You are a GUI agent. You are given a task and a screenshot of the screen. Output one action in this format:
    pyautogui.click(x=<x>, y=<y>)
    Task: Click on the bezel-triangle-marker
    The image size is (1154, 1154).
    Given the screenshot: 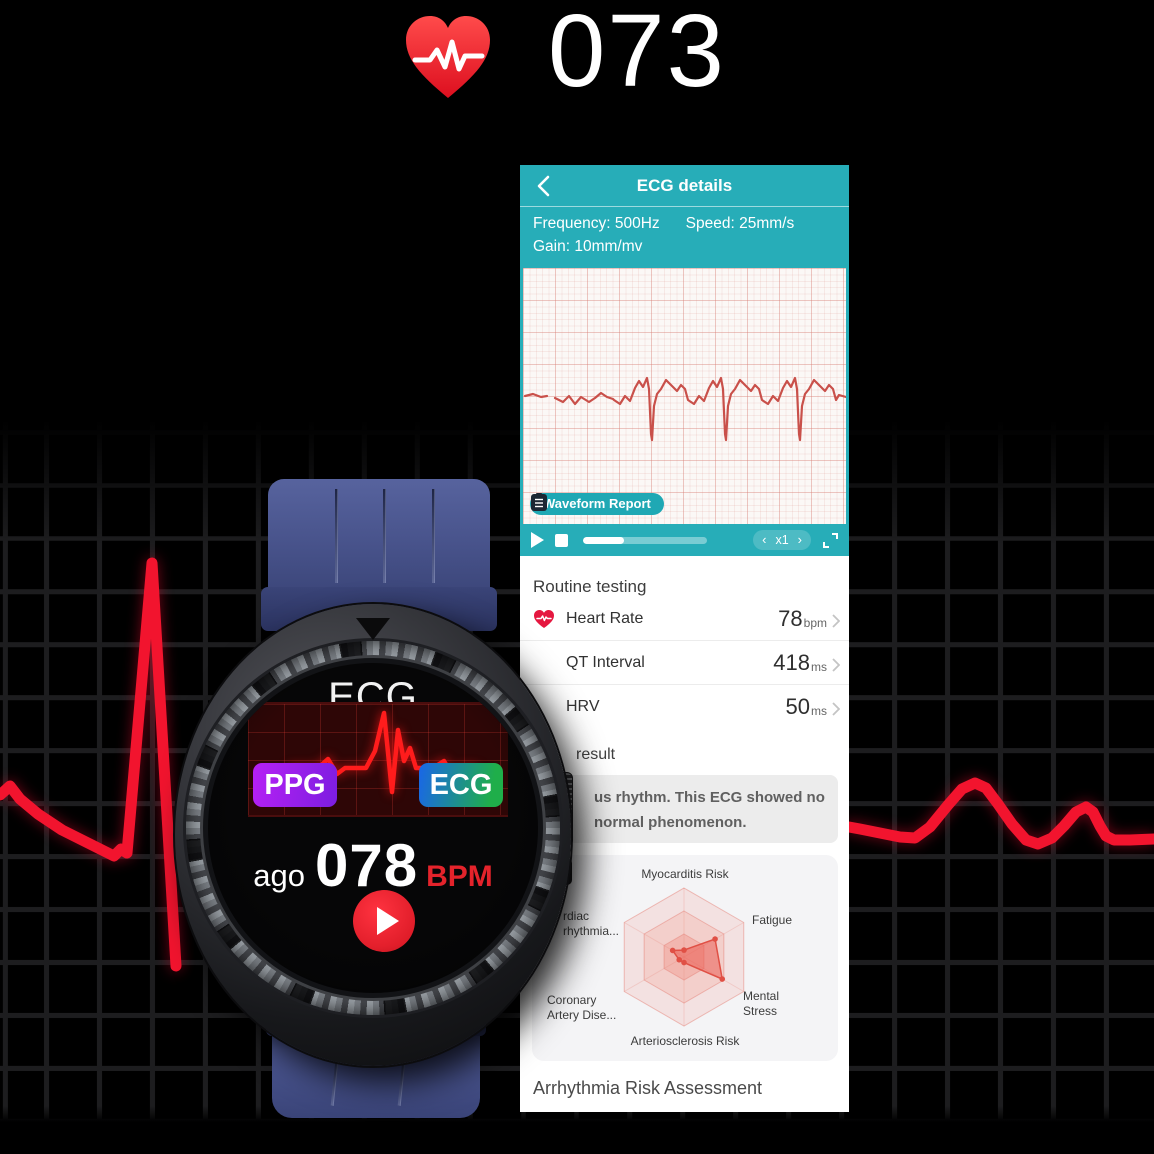 What is the action you would take?
    pyautogui.click(x=373, y=629)
    